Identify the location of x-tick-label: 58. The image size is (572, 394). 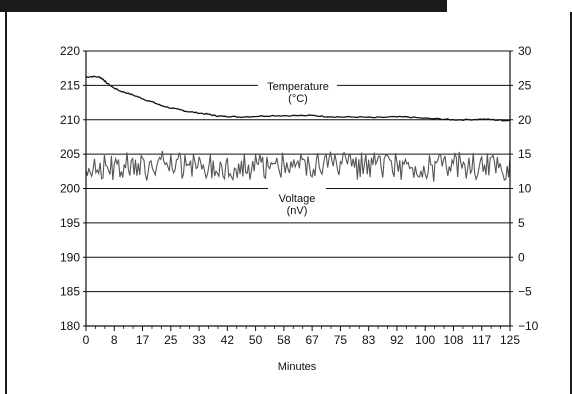
(284, 340).